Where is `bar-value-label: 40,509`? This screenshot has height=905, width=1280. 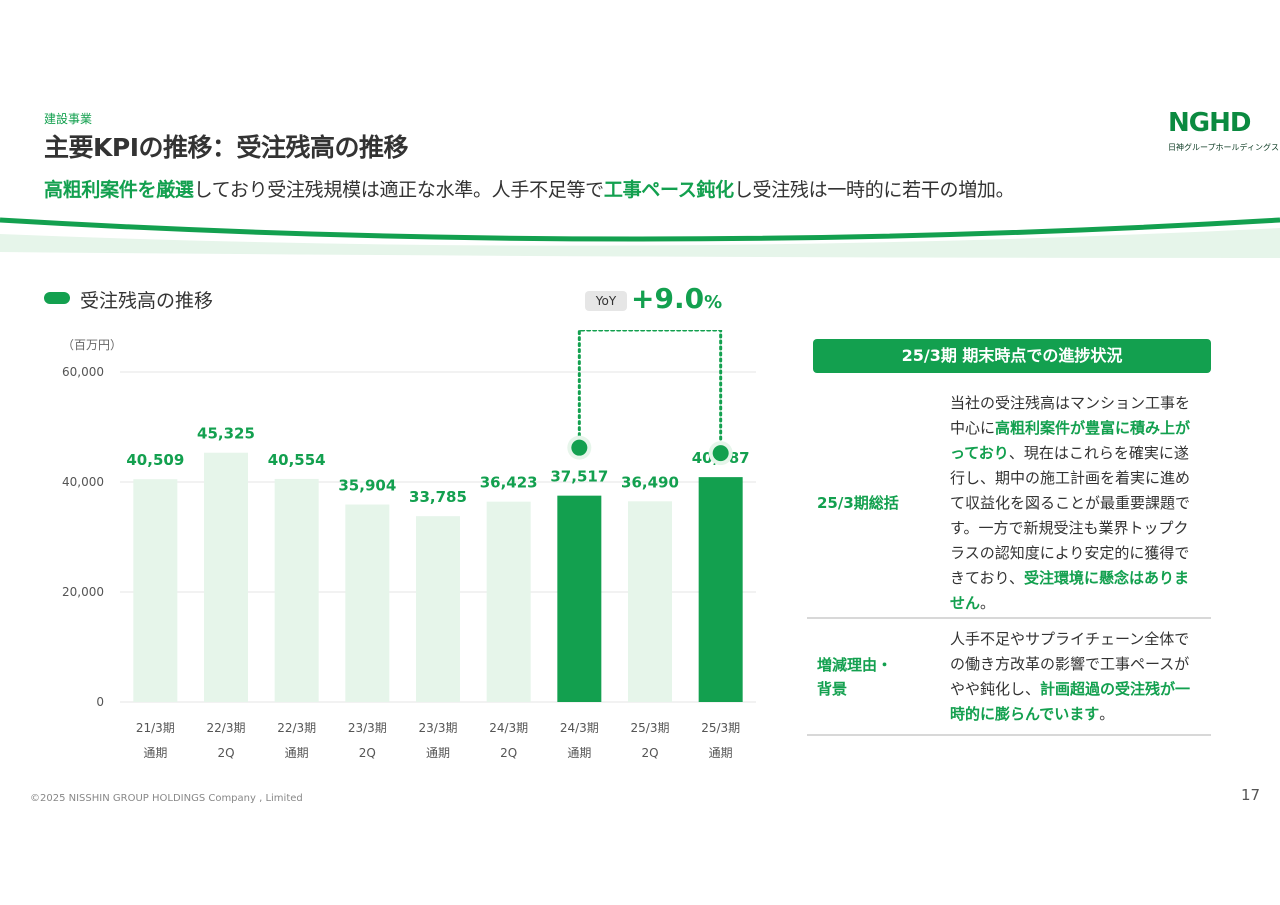 bar-value-label: 40,509 is located at coordinates (155, 460).